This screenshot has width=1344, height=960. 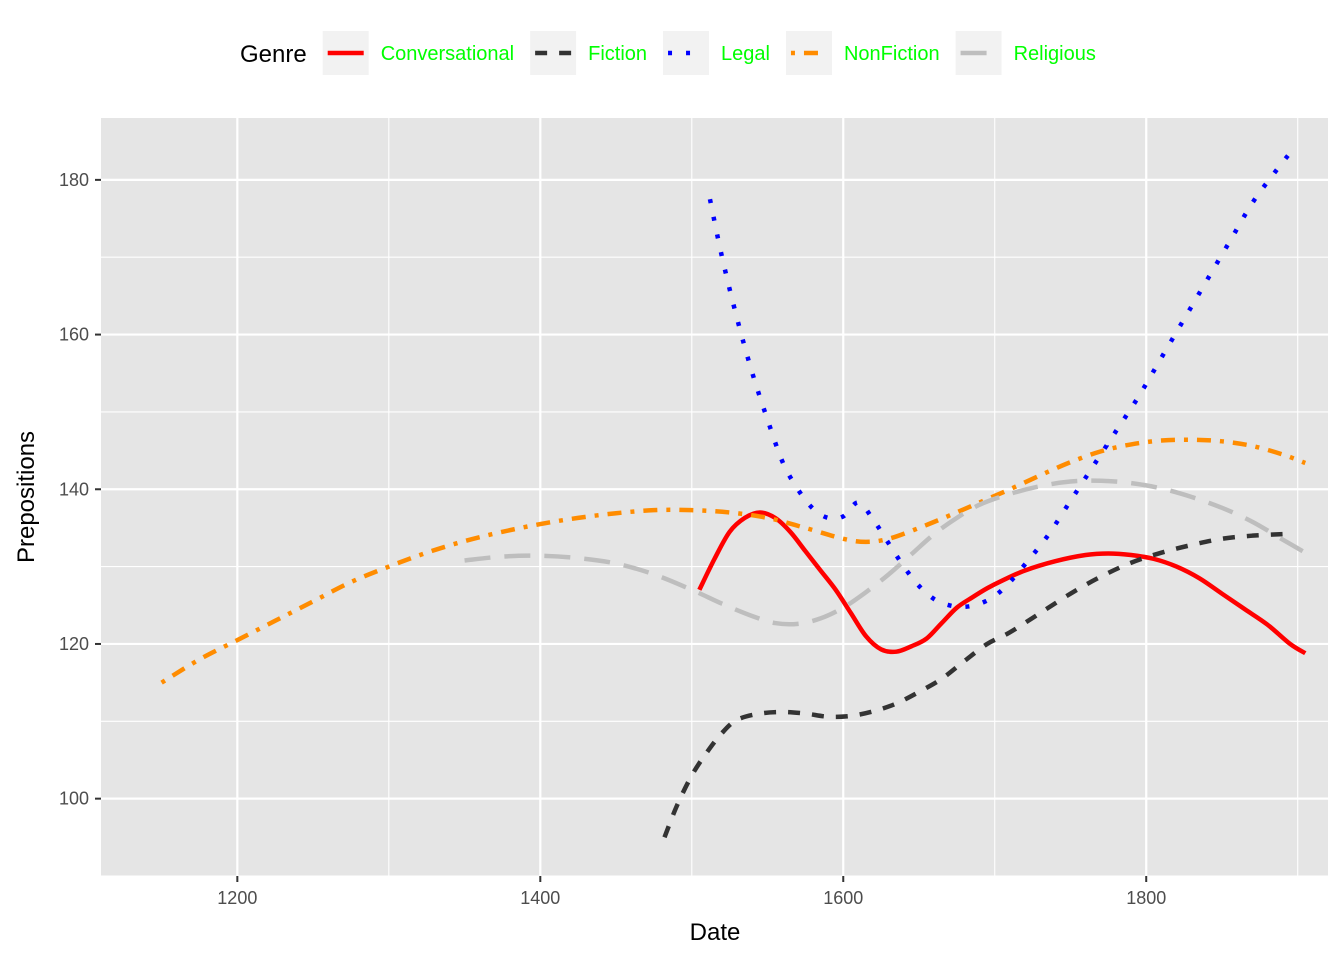 I want to click on y-axis-title: Prepositions, so click(x=26, y=497).